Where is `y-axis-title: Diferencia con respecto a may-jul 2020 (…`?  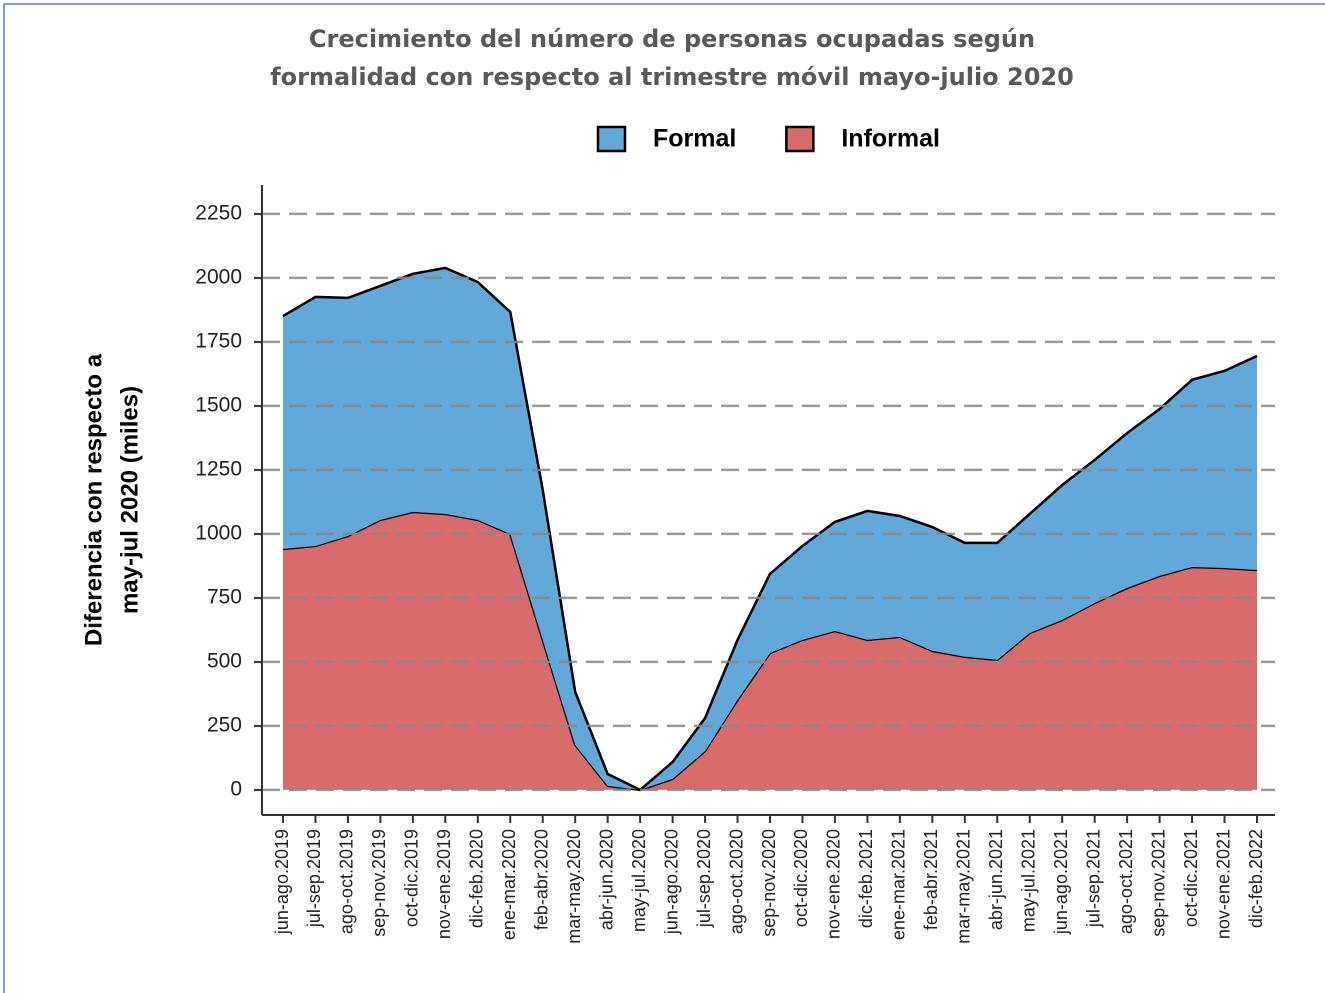
y-axis-title: Diferencia con respecto a may-jul 2020 (… is located at coordinates (111, 499).